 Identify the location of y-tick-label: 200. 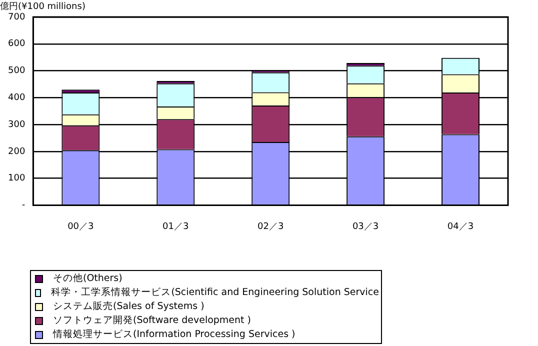
(17, 151).